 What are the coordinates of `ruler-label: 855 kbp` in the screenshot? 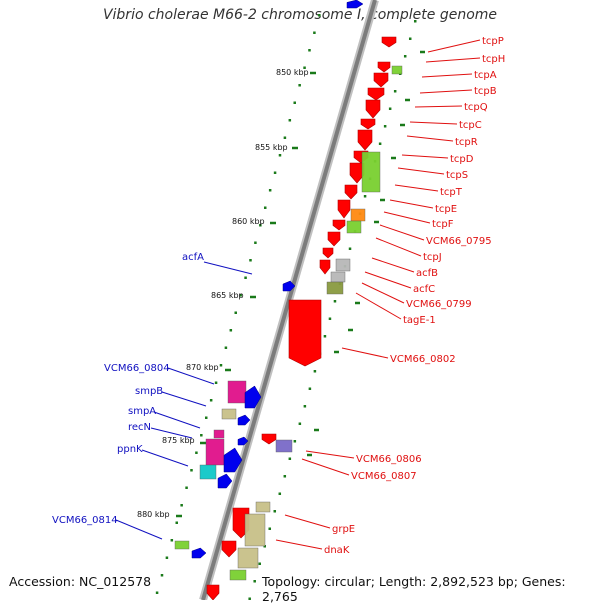 It's located at (271, 147).